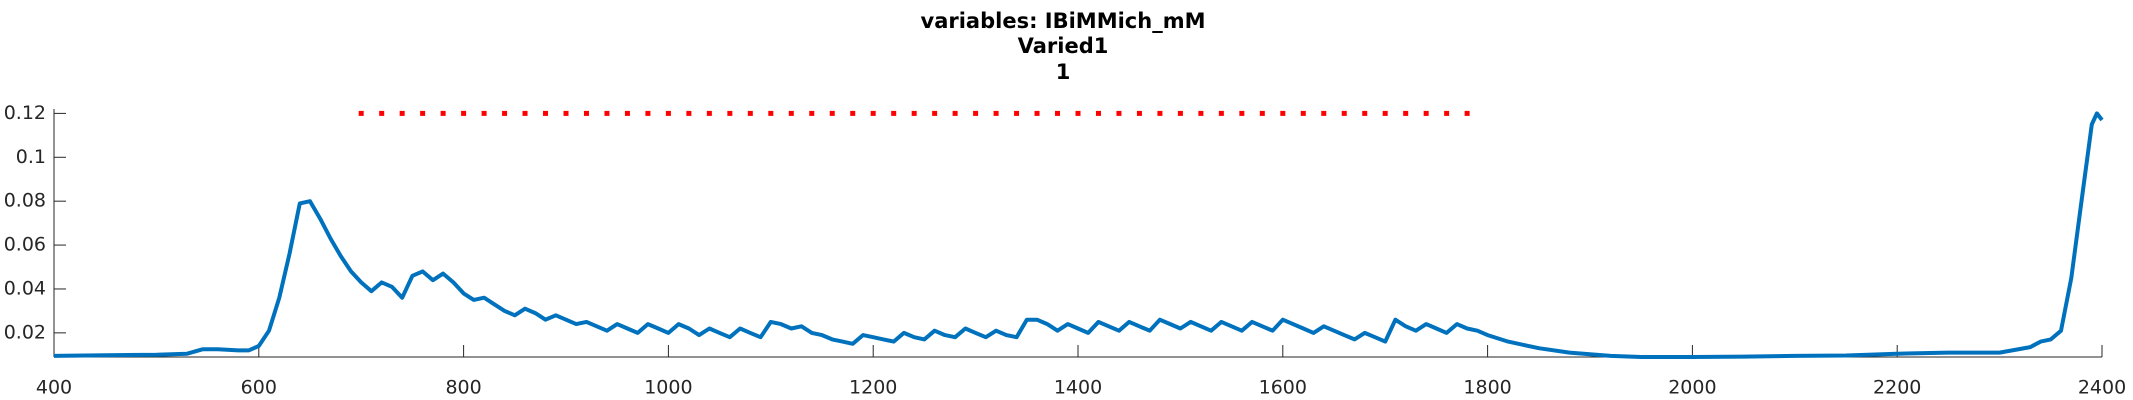 The height and width of the screenshot is (400, 2133). Describe the element at coordinates (1063, 21) in the screenshot. I see `chart-title: variables: IBiMMich_mM` at that location.